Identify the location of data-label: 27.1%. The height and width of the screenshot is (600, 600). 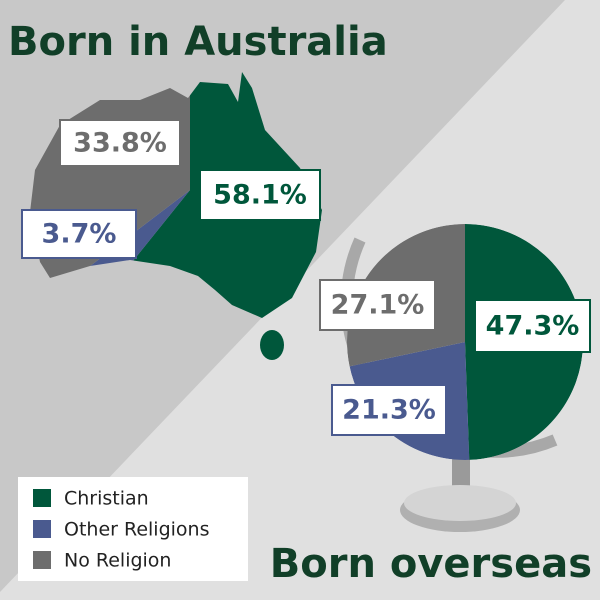
(378, 305).